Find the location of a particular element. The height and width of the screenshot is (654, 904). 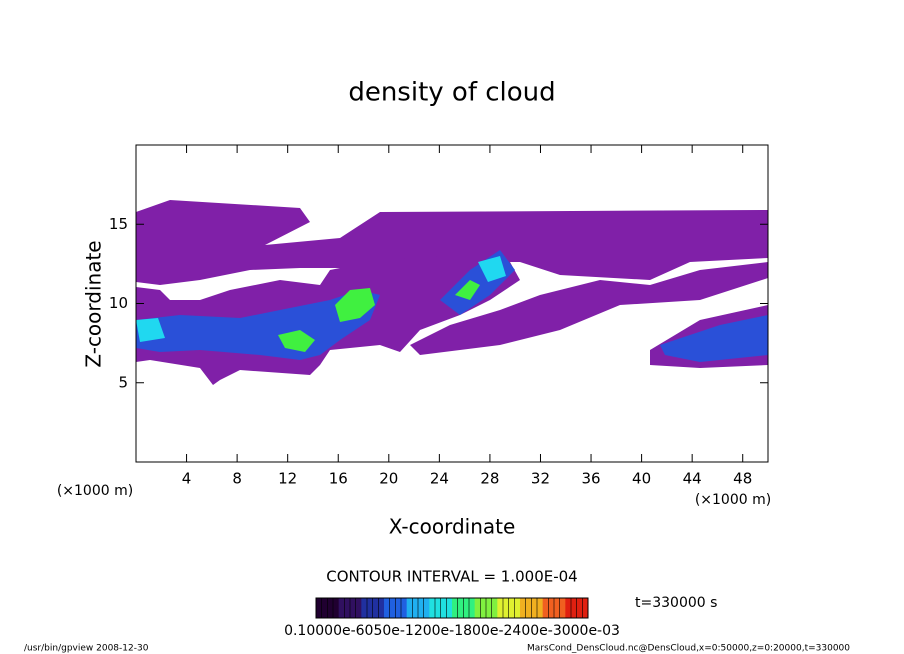

x-tick-label: 8 is located at coordinates (237, 479).